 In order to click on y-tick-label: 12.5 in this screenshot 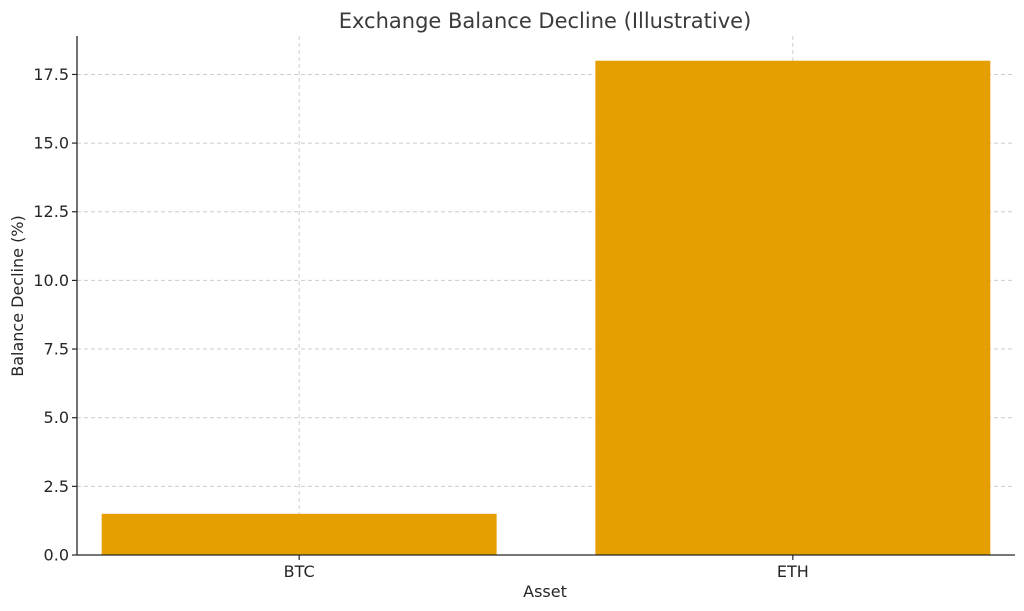, I will do `click(51, 211)`.